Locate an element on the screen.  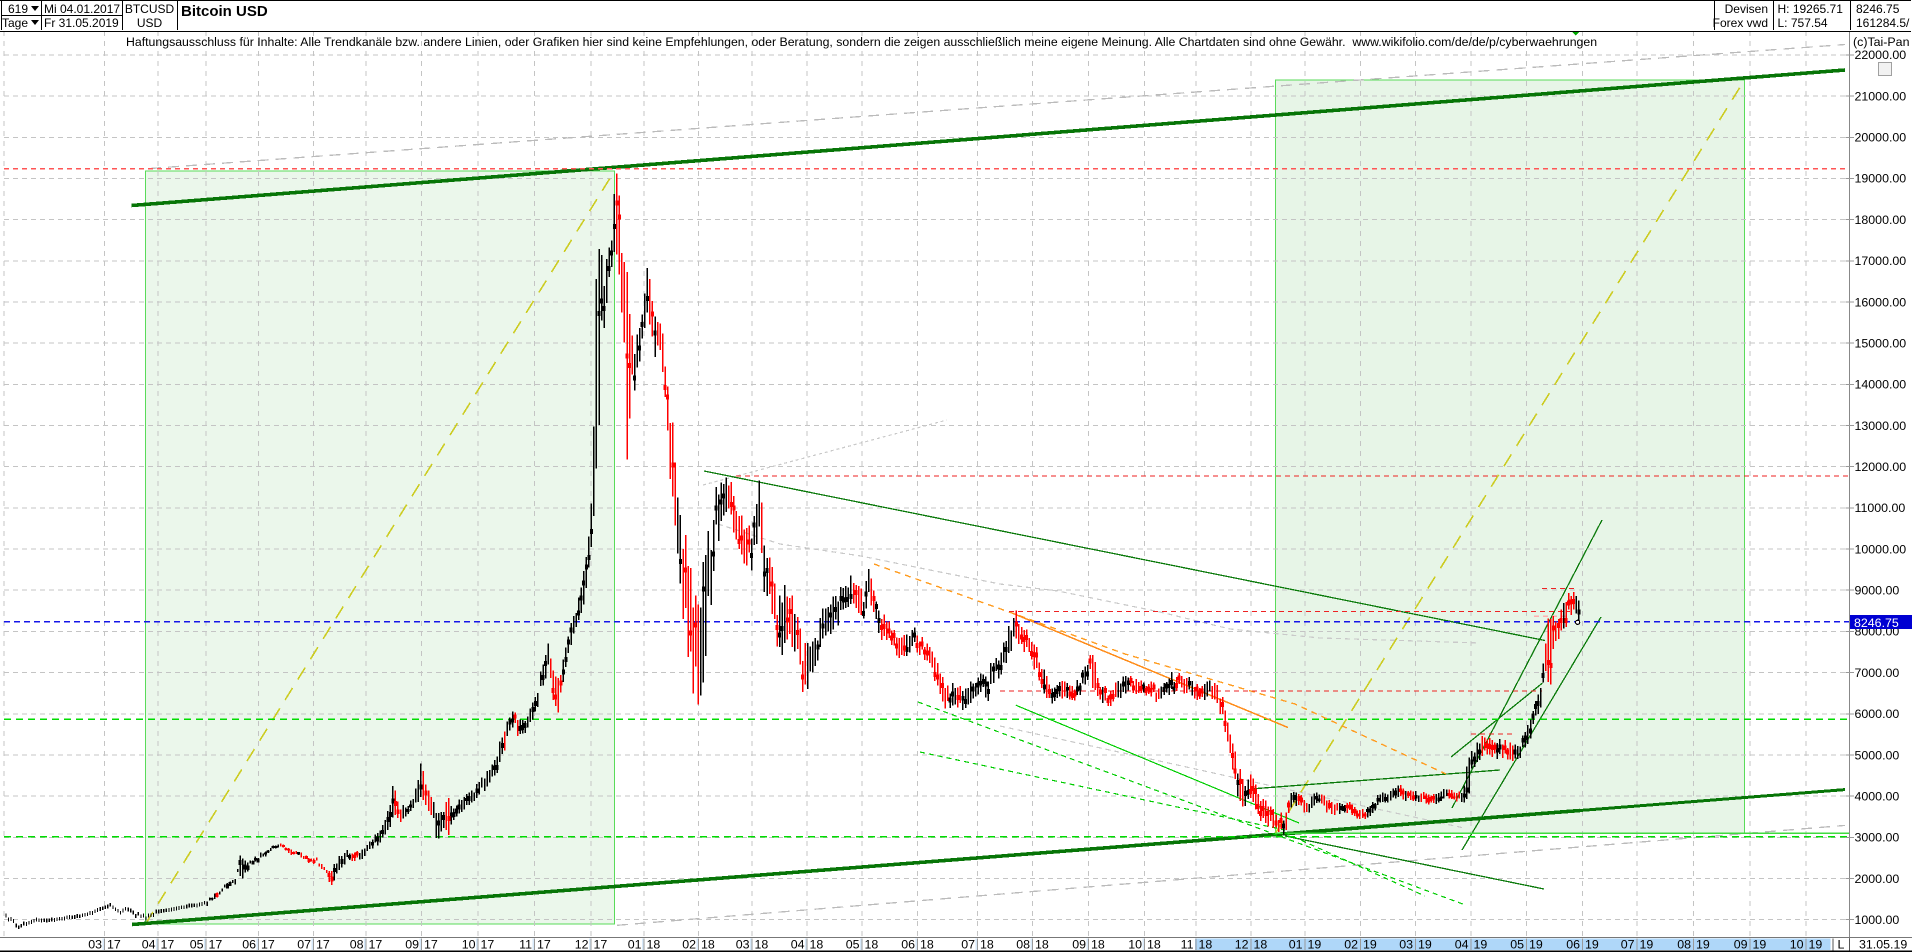
svg-text: 6000.00 is located at coordinates (1877, 714).